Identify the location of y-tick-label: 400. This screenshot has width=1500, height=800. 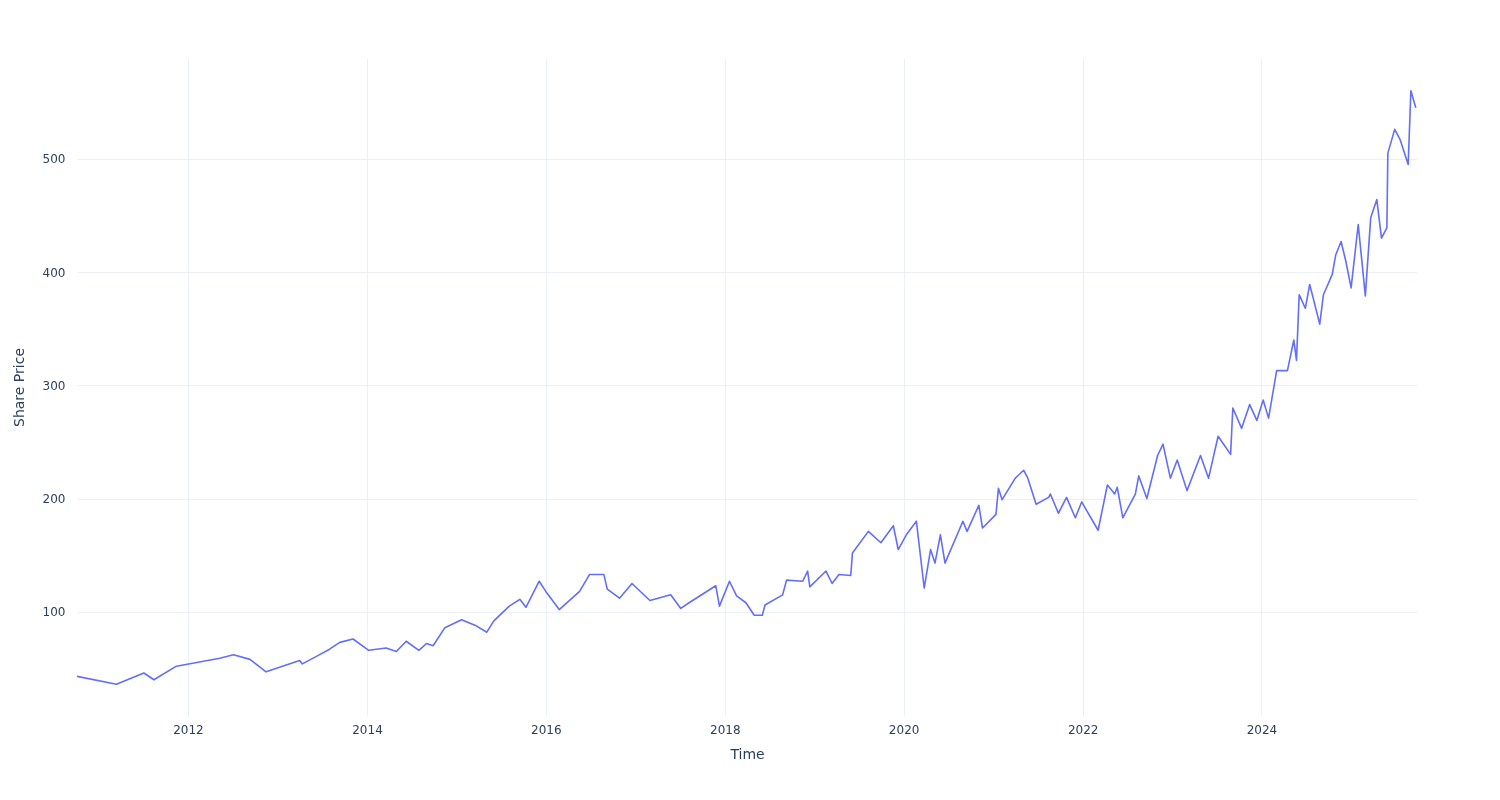
(54, 272).